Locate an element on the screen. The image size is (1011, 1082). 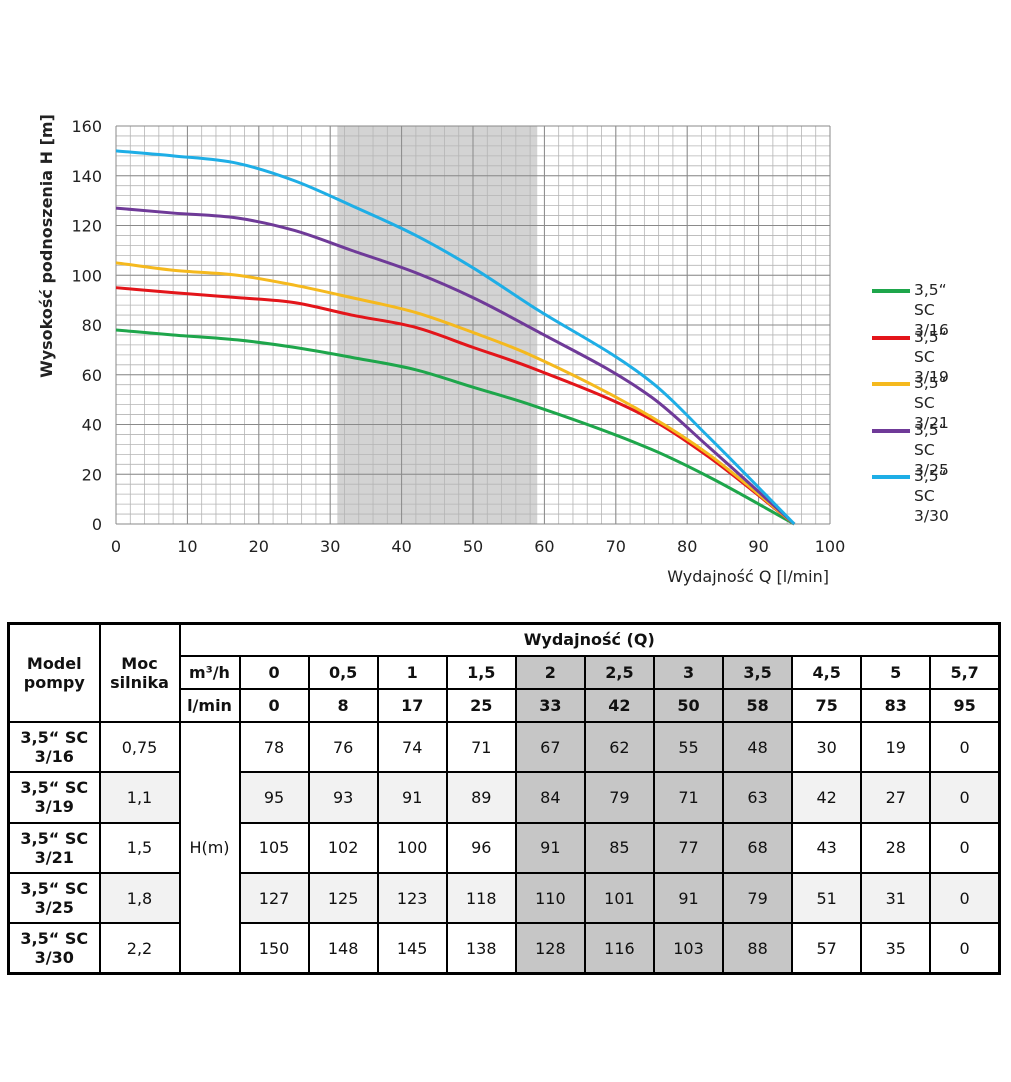
value-cell: 101 is located at coordinates (619, 898).